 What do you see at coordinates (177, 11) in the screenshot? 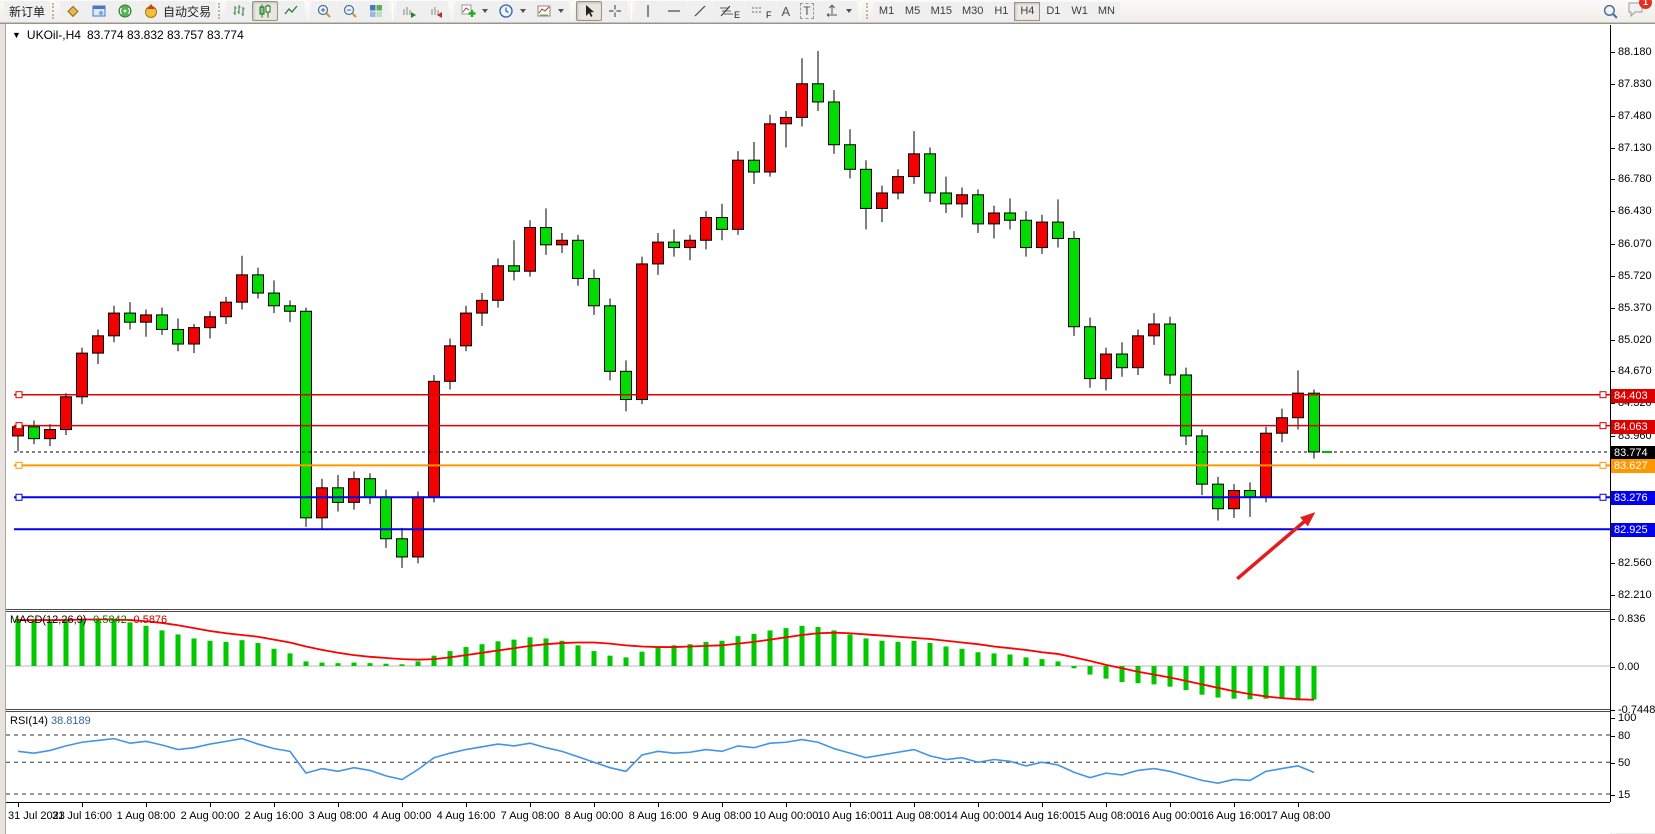
I see `auto-trading-button: 自动交易` at bounding box center [177, 11].